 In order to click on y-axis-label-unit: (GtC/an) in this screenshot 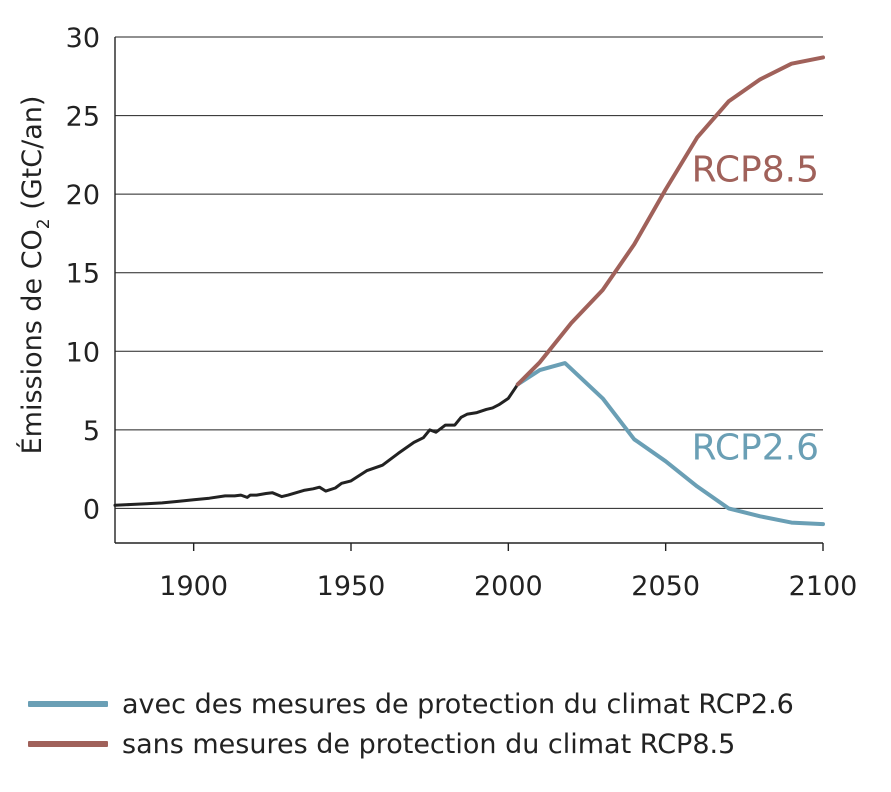, I will do `click(32, 157)`.